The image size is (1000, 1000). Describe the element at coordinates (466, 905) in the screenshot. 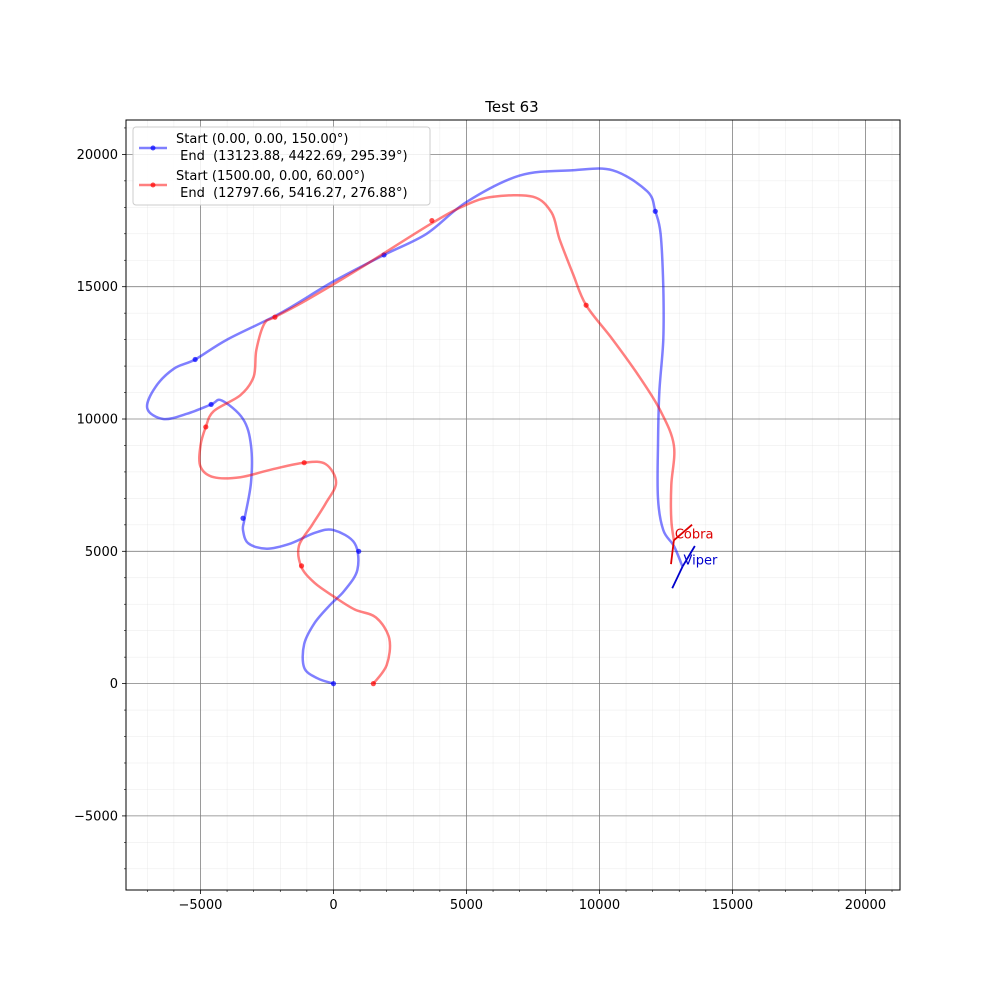

I see `x-tick-label: 5000` at that location.